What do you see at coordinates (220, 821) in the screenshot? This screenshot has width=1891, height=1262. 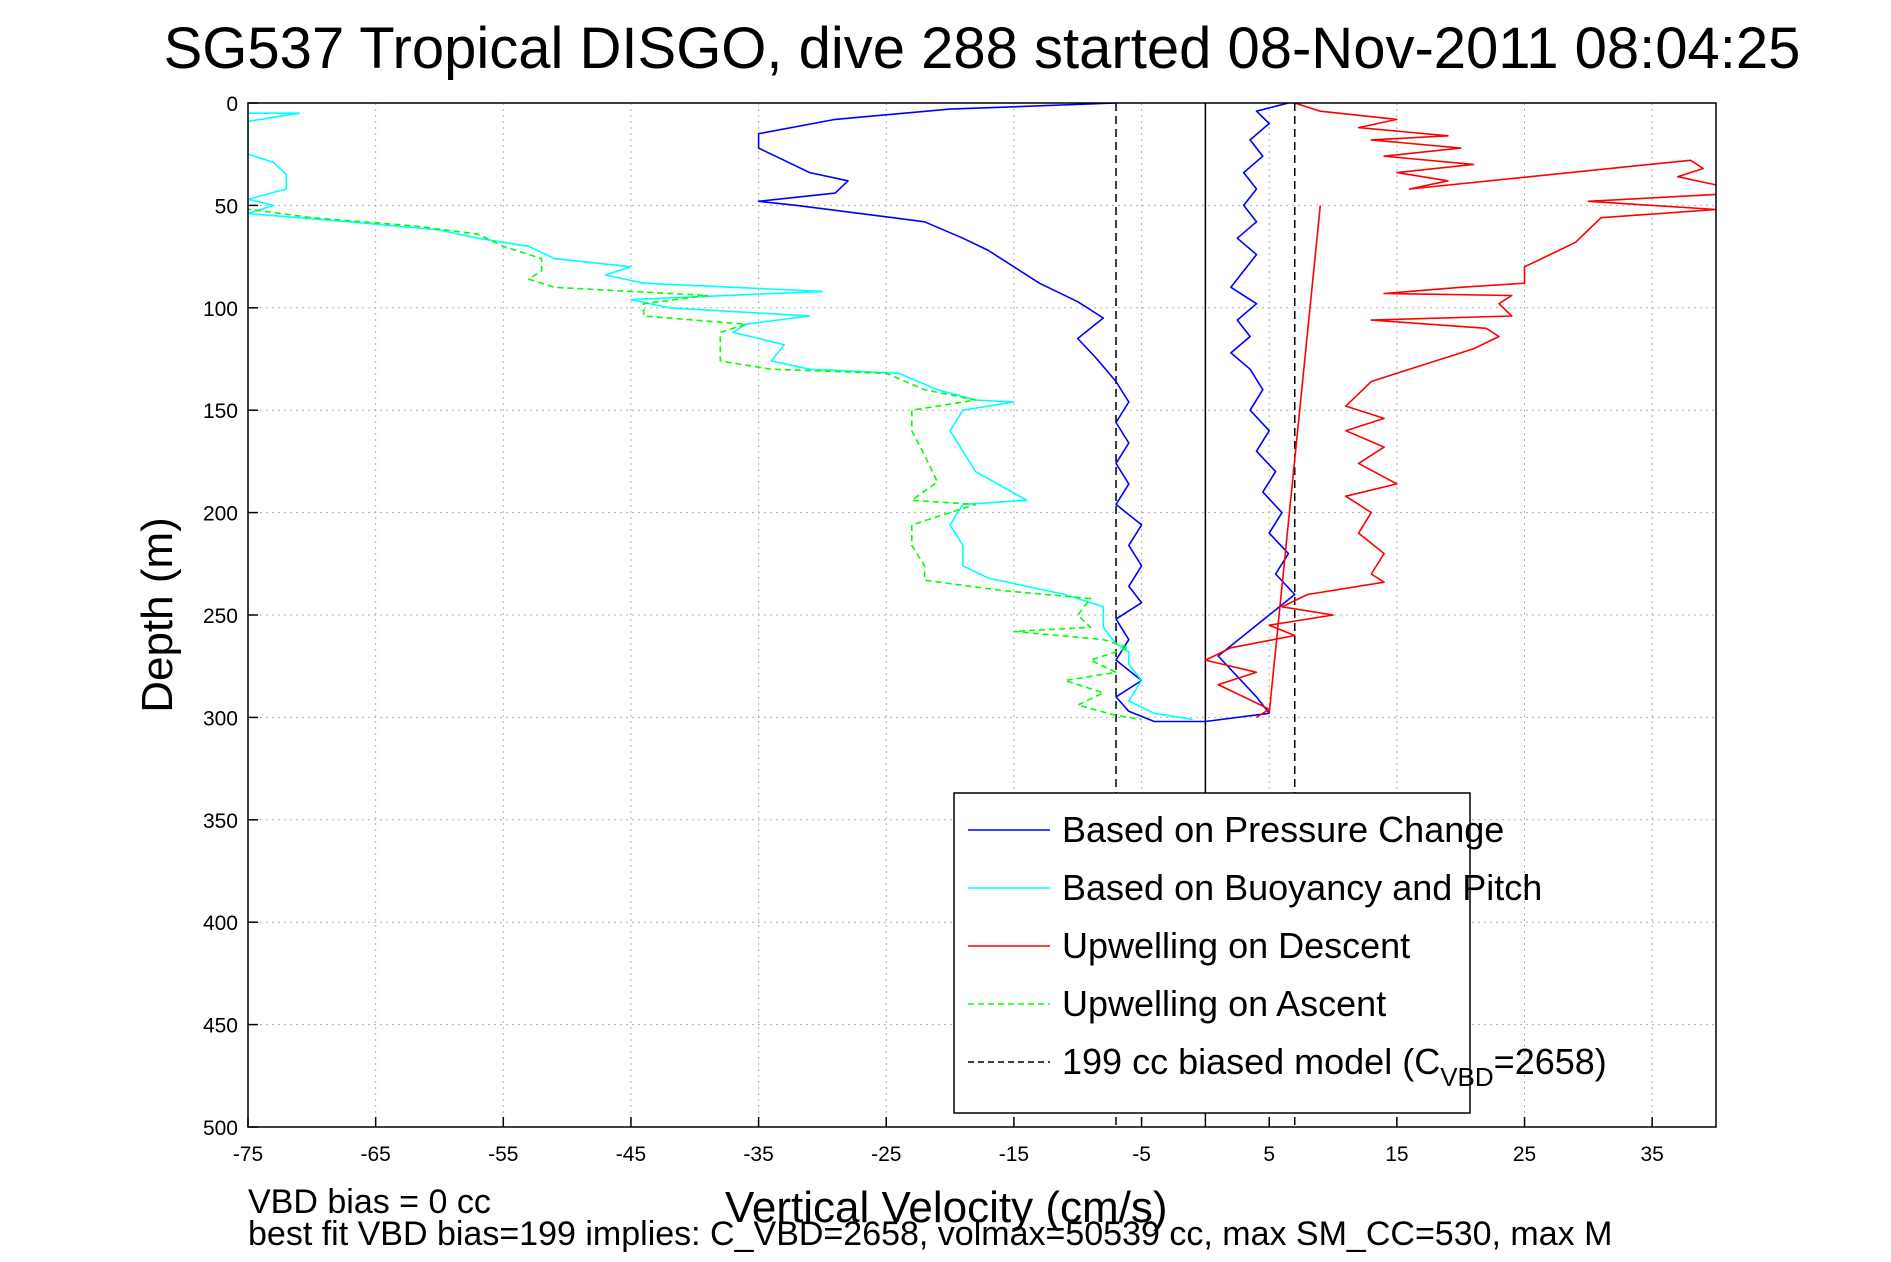 I see `y-tick-label: 350` at bounding box center [220, 821].